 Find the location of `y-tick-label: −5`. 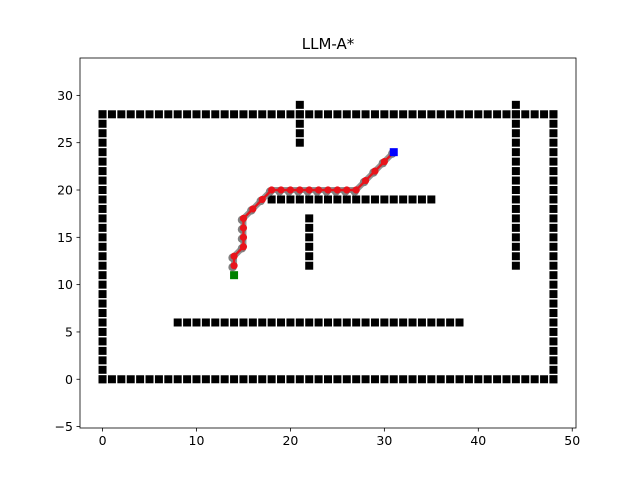

y-tick-label: −5 is located at coordinates (64, 426).